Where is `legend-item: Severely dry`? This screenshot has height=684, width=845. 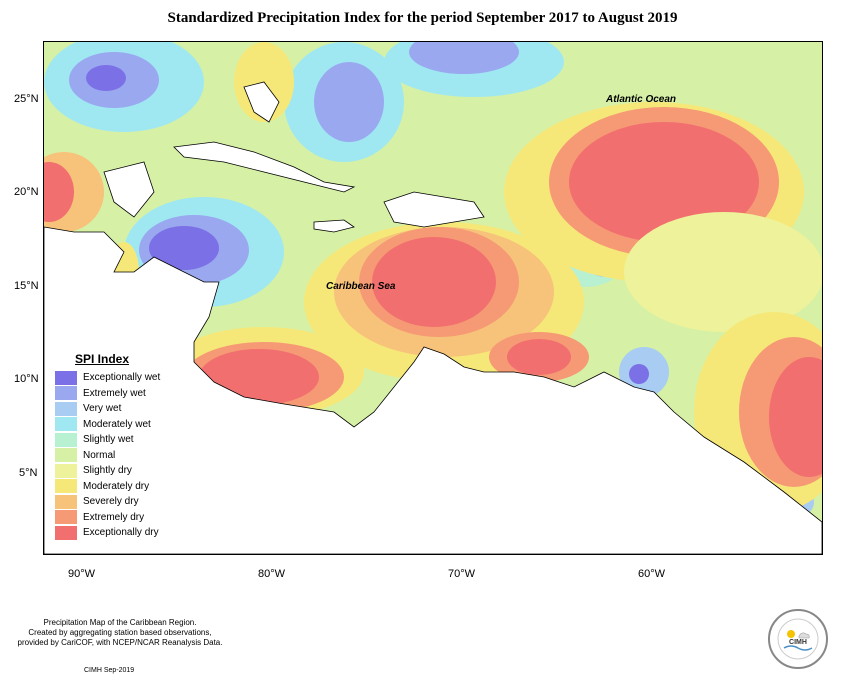 legend-item: Severely dry is located at coordinates (130, 502).